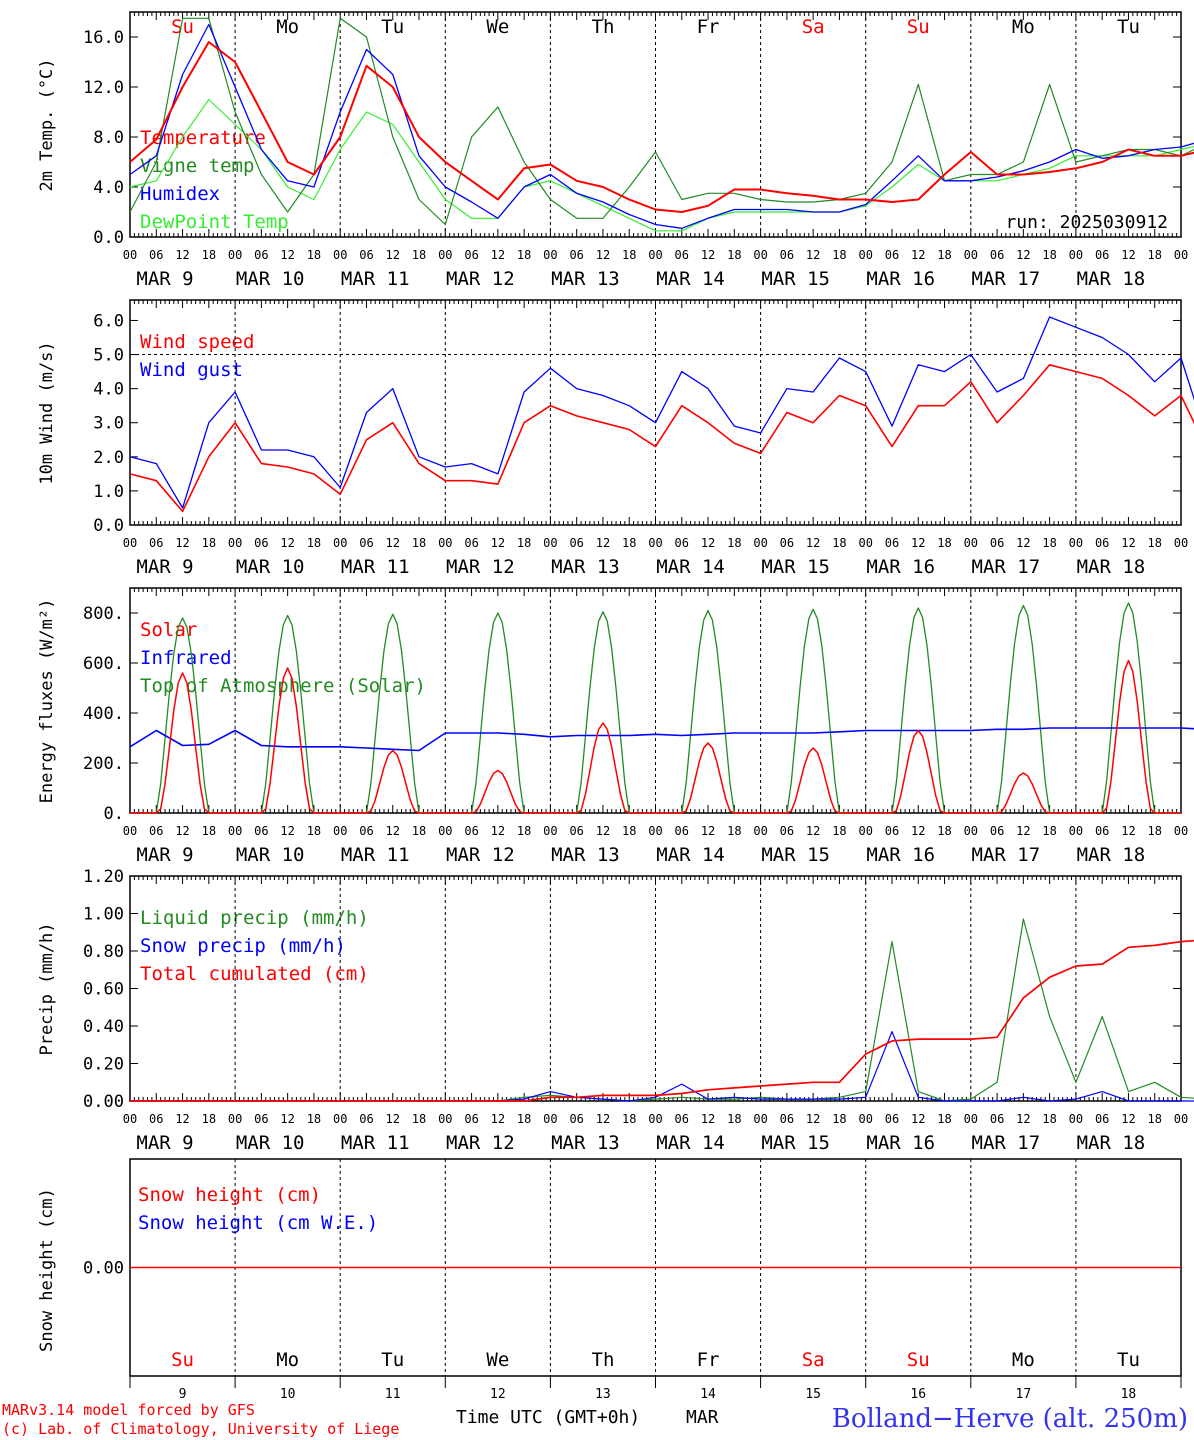 This screenshot has height=1440, width=1194. What do you see at coordinates (708, 1360) in the screenshot?
I see `day-name-bottom: Fr` at bounding box center [708, 1360].